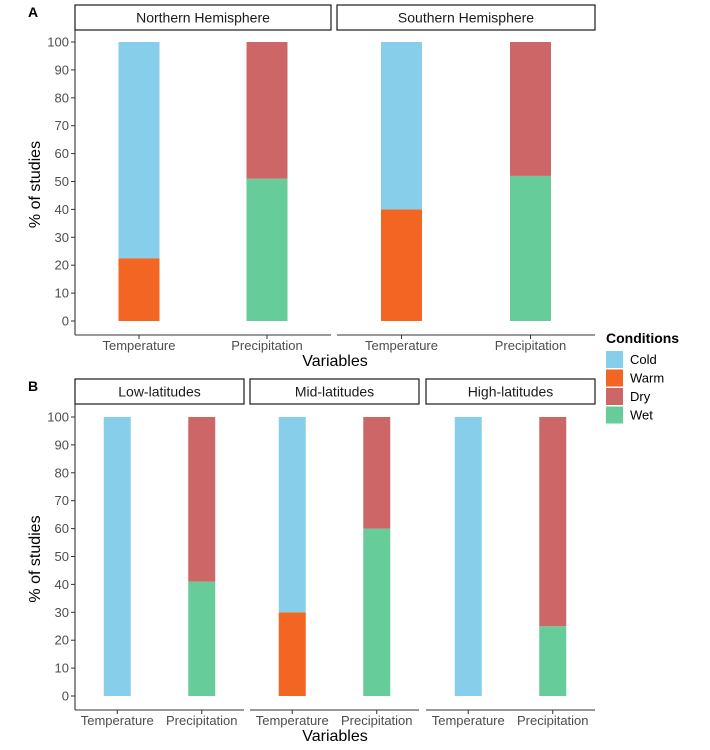  I want to click on bar-low-latitudes-temperature-cold, so click(117, 556).